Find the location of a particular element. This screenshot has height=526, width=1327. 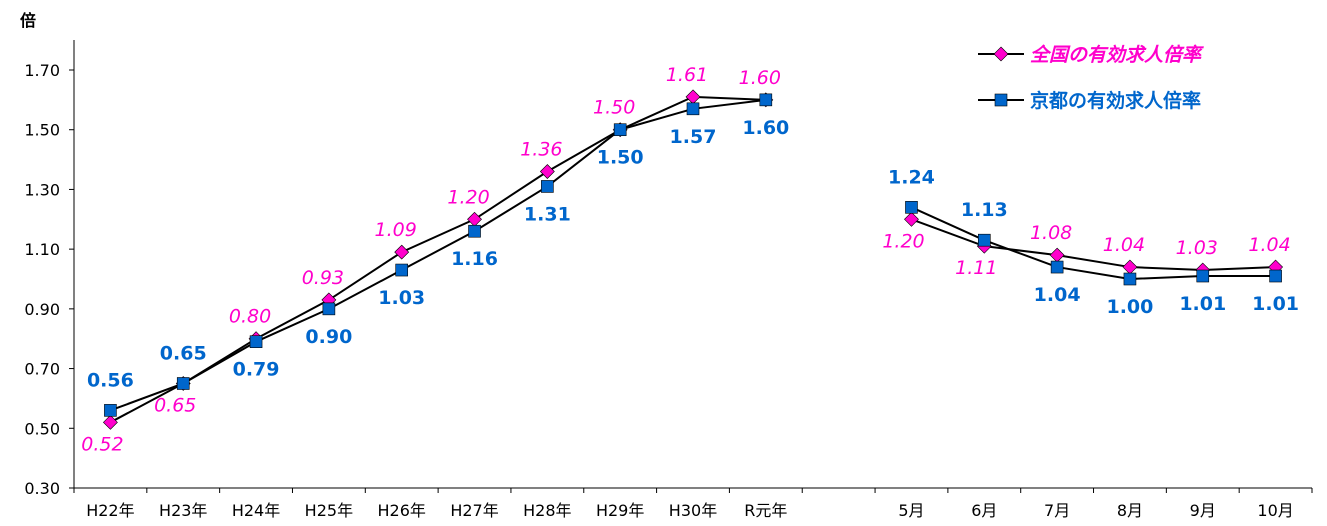

y-tick-label: 1.10 is located at coordinates (42, 249).